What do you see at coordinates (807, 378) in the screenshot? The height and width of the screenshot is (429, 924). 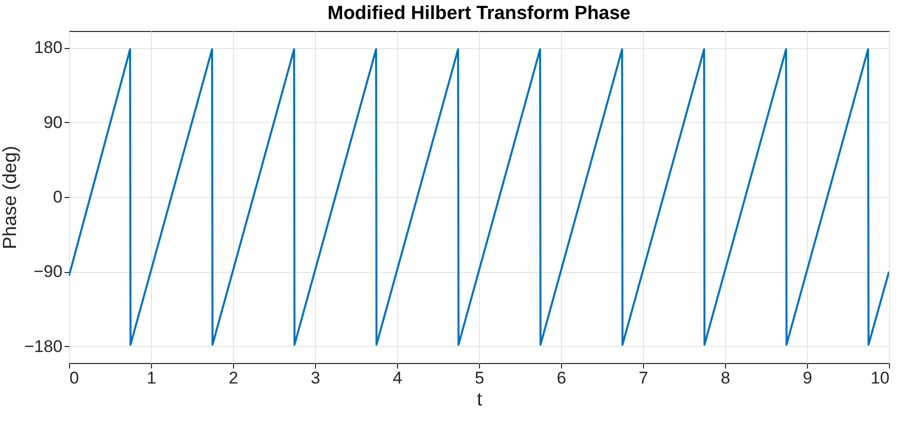 I see `x-tick-label: 9` at bounding box center [807, 378].